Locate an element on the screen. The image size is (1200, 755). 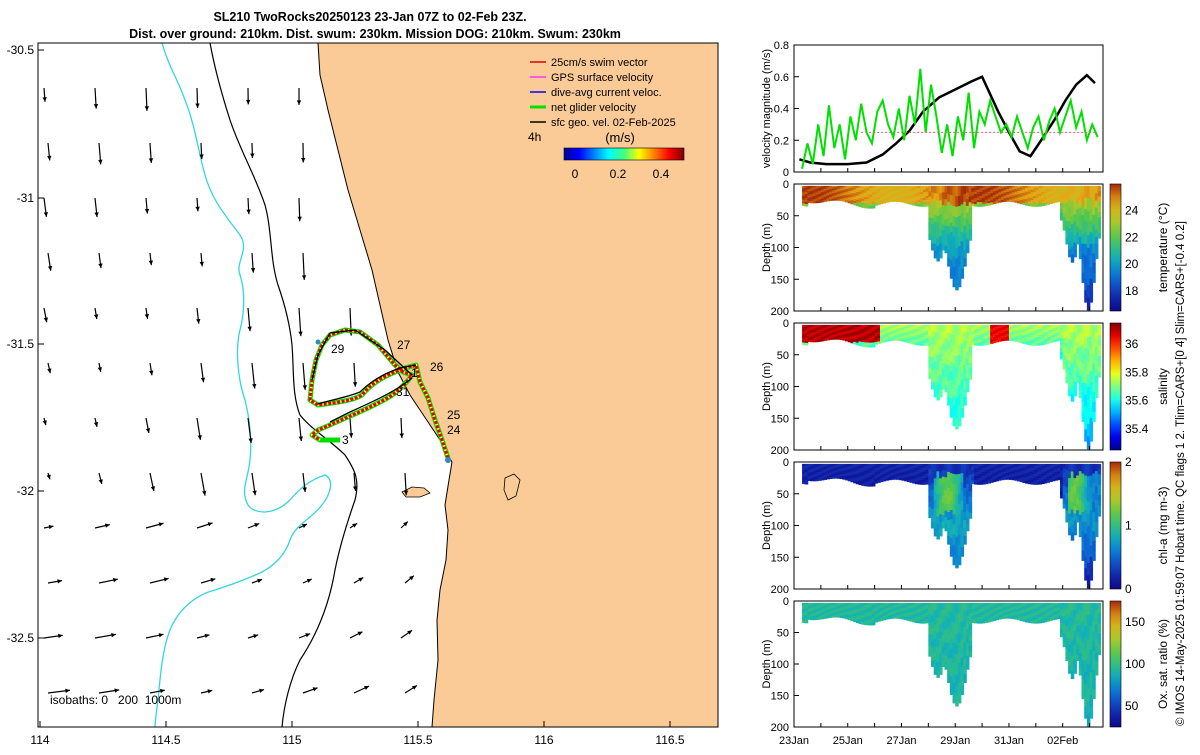
oxygen-ctick-label: 100 is located at coordinates (1135, 664).